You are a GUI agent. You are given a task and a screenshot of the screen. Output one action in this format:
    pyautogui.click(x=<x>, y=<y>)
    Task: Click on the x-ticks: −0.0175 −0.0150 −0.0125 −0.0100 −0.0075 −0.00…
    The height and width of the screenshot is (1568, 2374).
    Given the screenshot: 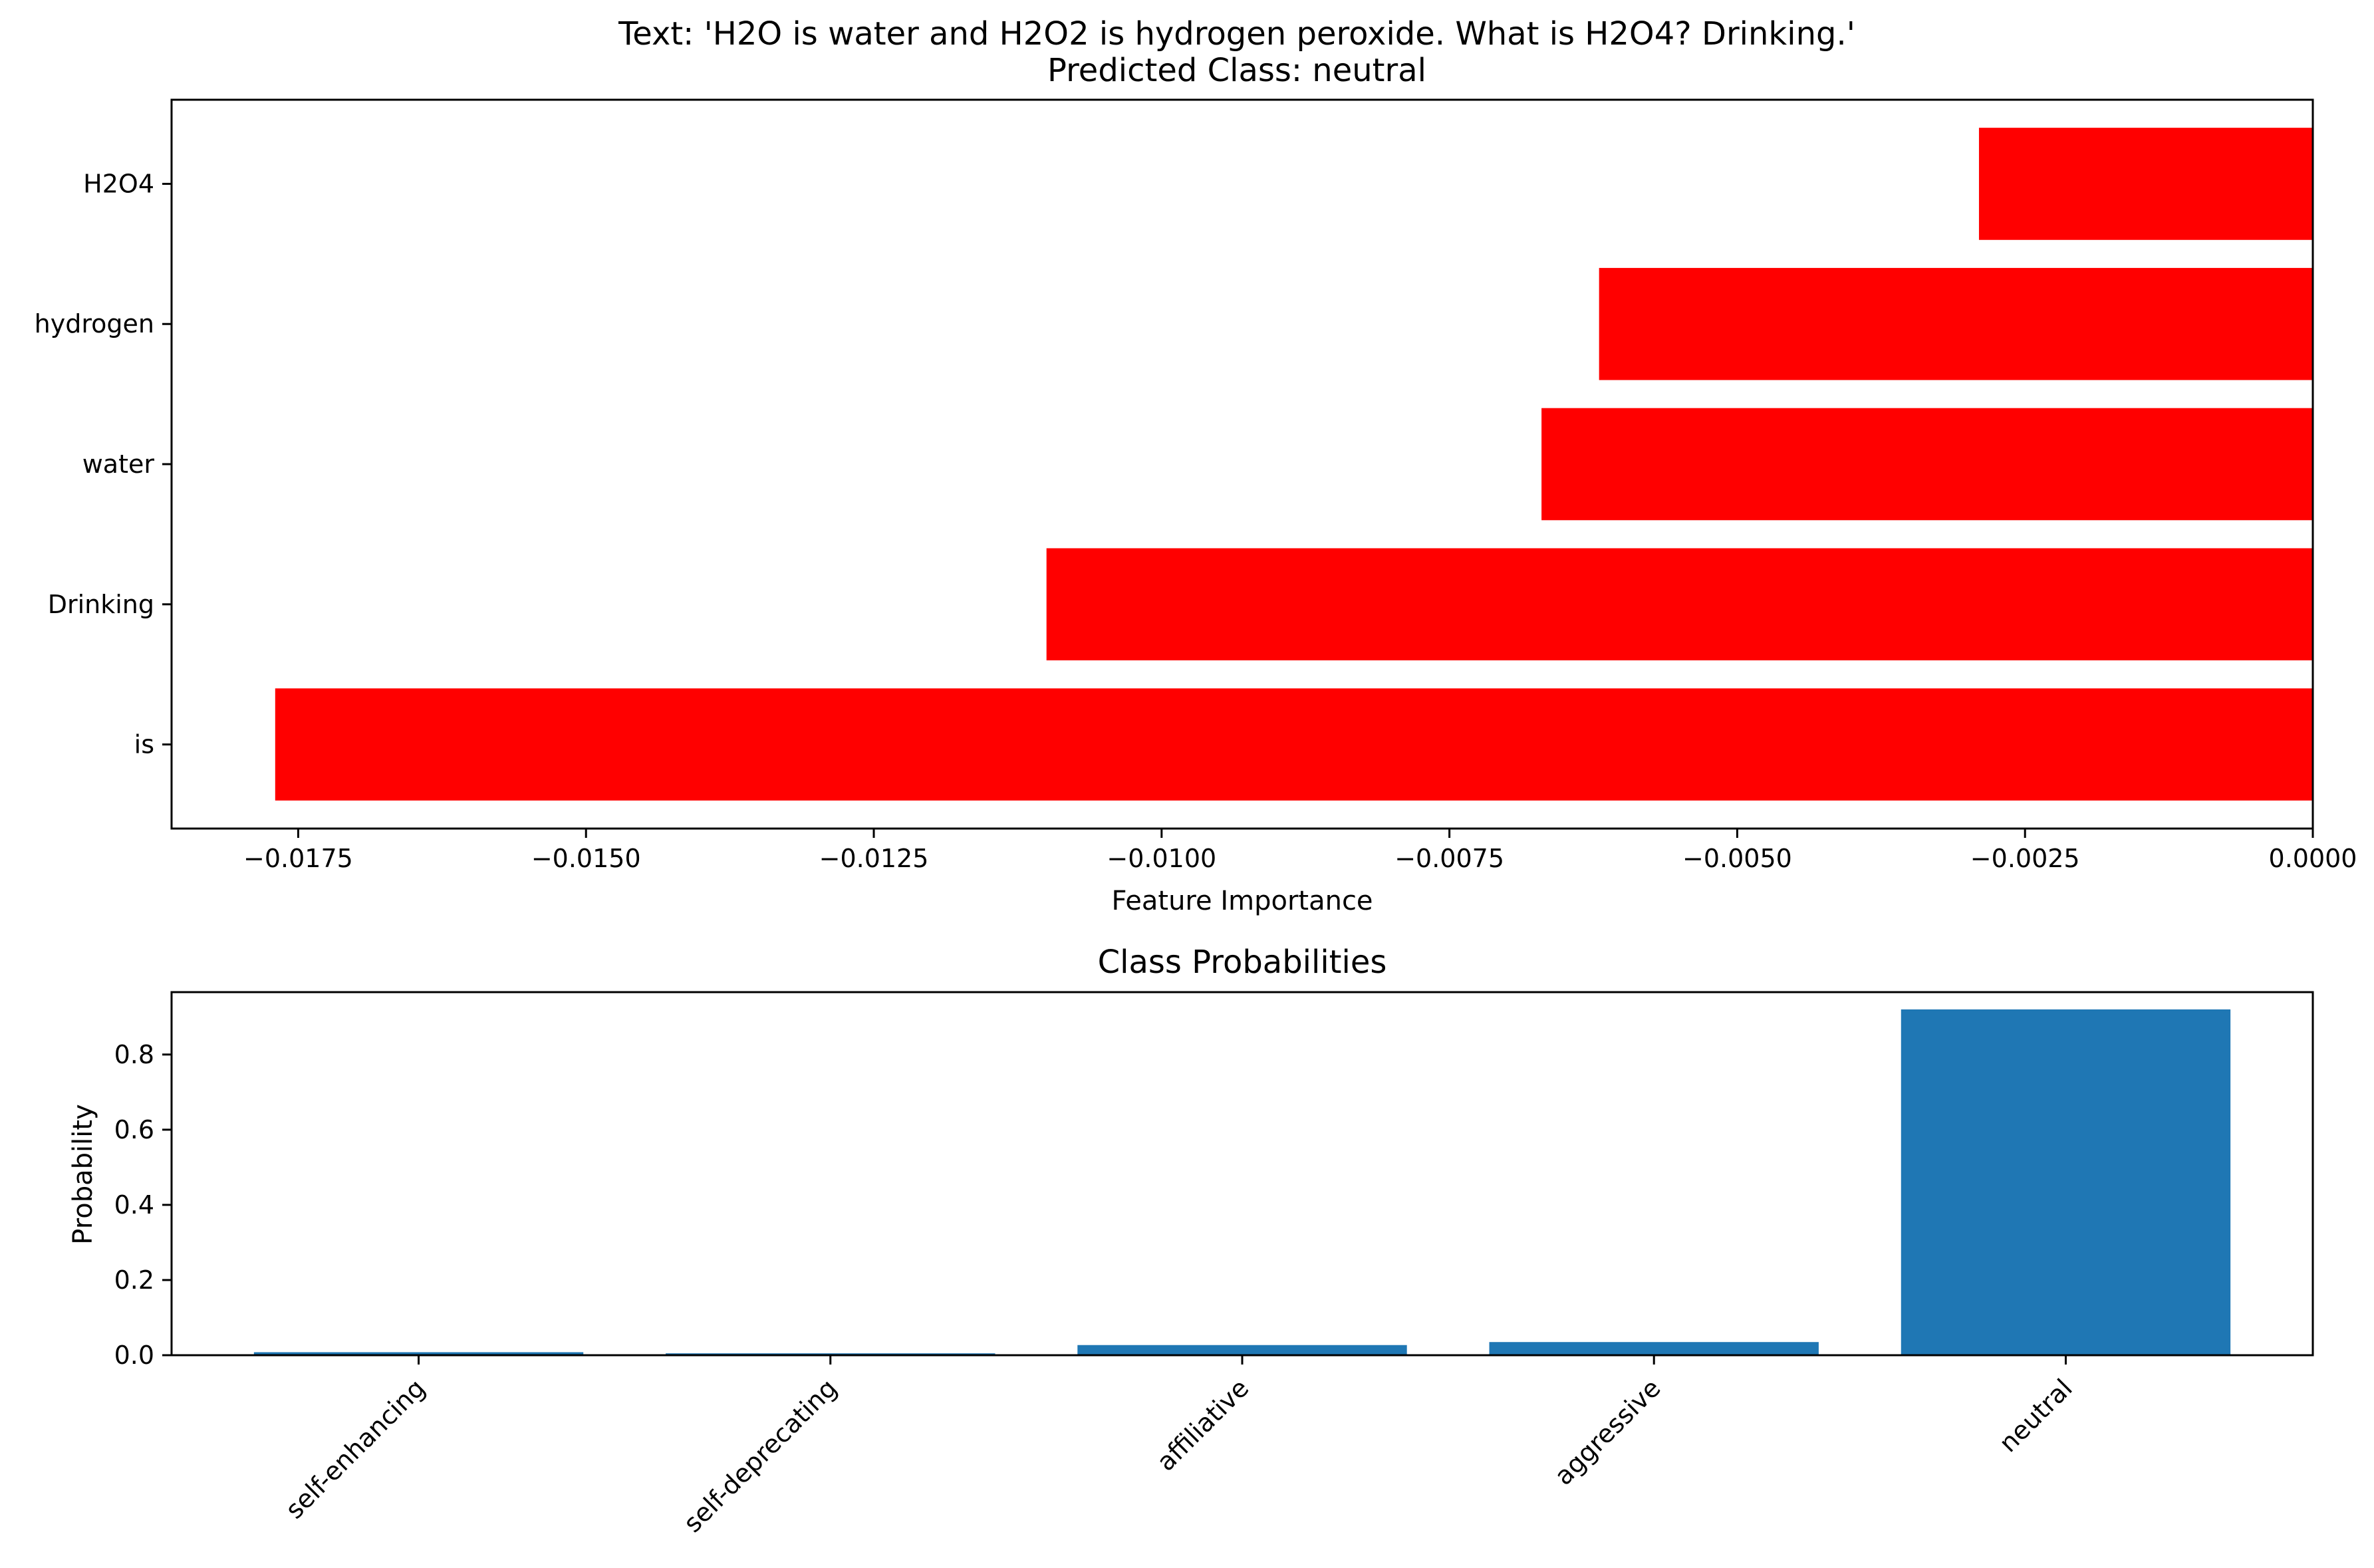 What is the action you would take?
    pyautogui.click(x=1300, y=851)
    